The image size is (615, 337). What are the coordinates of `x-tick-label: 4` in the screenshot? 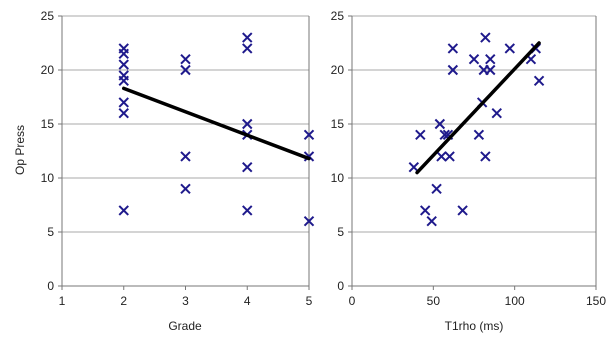 It's located at (247, 301).